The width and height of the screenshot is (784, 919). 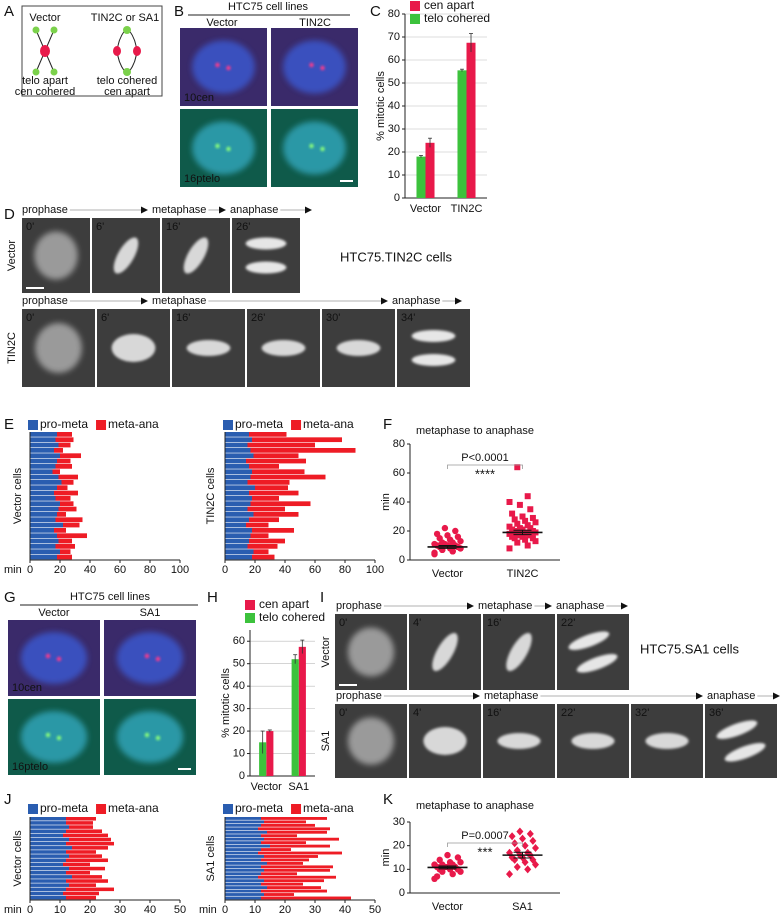 I want to click on x-tick-label: 0, so click(x=225, y=570).